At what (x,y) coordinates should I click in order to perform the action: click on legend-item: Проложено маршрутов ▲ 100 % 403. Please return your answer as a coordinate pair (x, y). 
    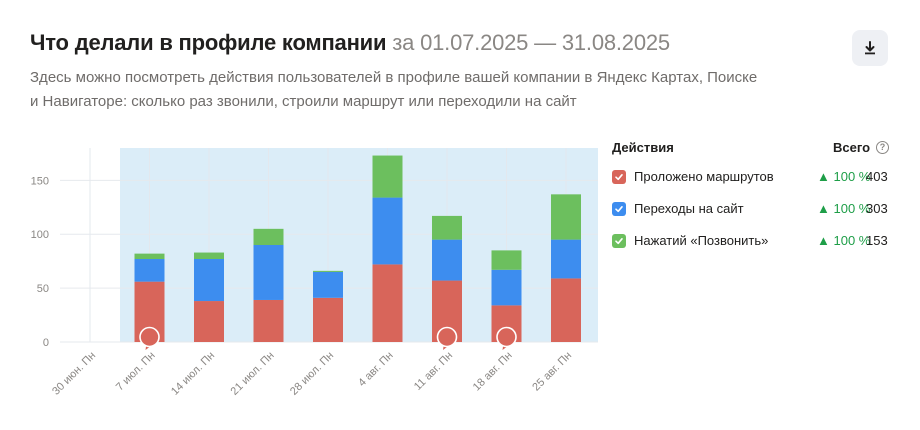
    Looking at the image, I should click on (752, 178).